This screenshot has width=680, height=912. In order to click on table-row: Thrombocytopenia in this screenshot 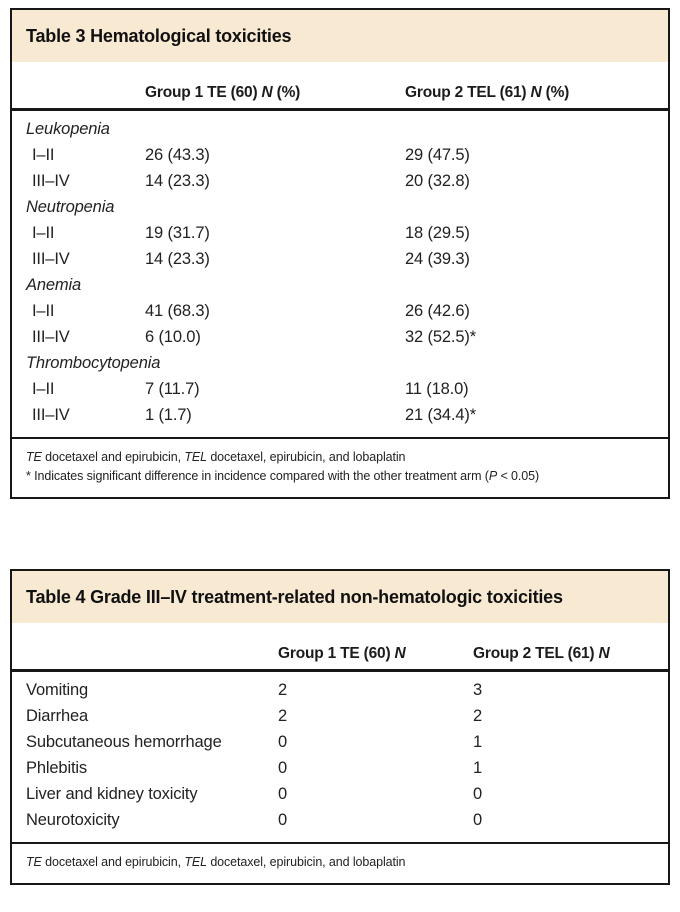, I will do `click(340, 363)`.